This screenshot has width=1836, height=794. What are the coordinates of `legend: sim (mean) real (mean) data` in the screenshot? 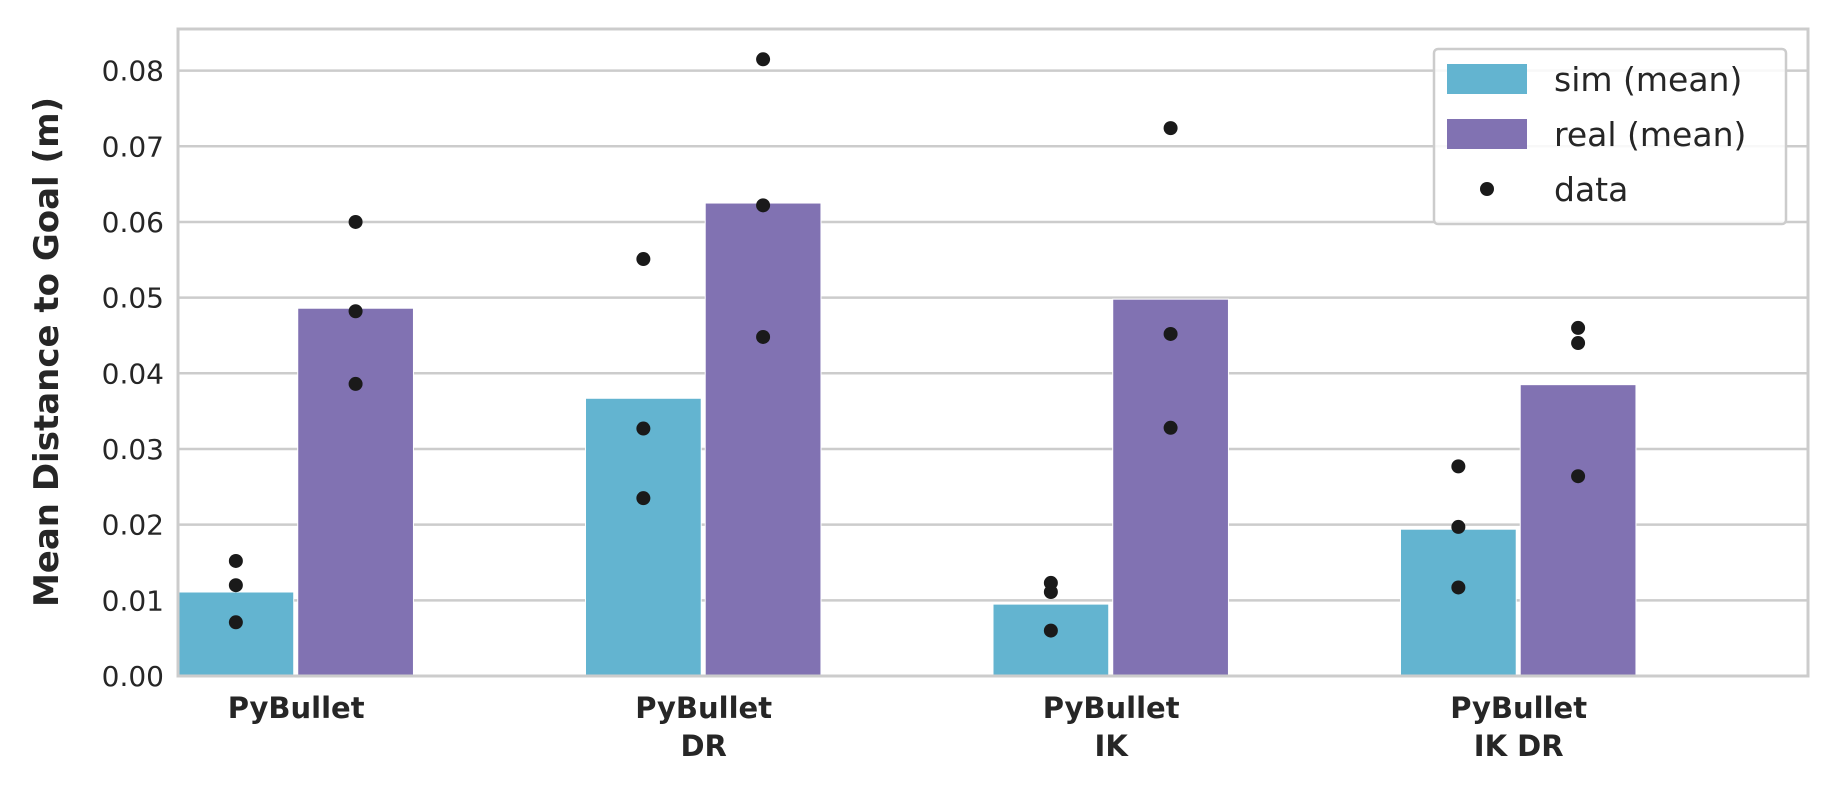 It's located at (1610, 136).